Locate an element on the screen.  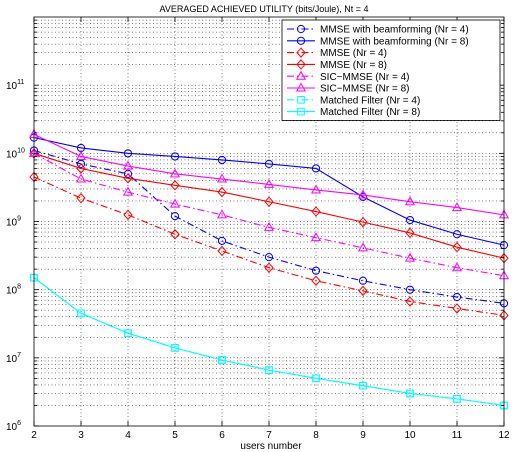
y-tick-labels: 10⁶ 10⁷ 10⁸ 10⁹ 10¹⁰ 10¹¹ is located at coordinates (15, 256).